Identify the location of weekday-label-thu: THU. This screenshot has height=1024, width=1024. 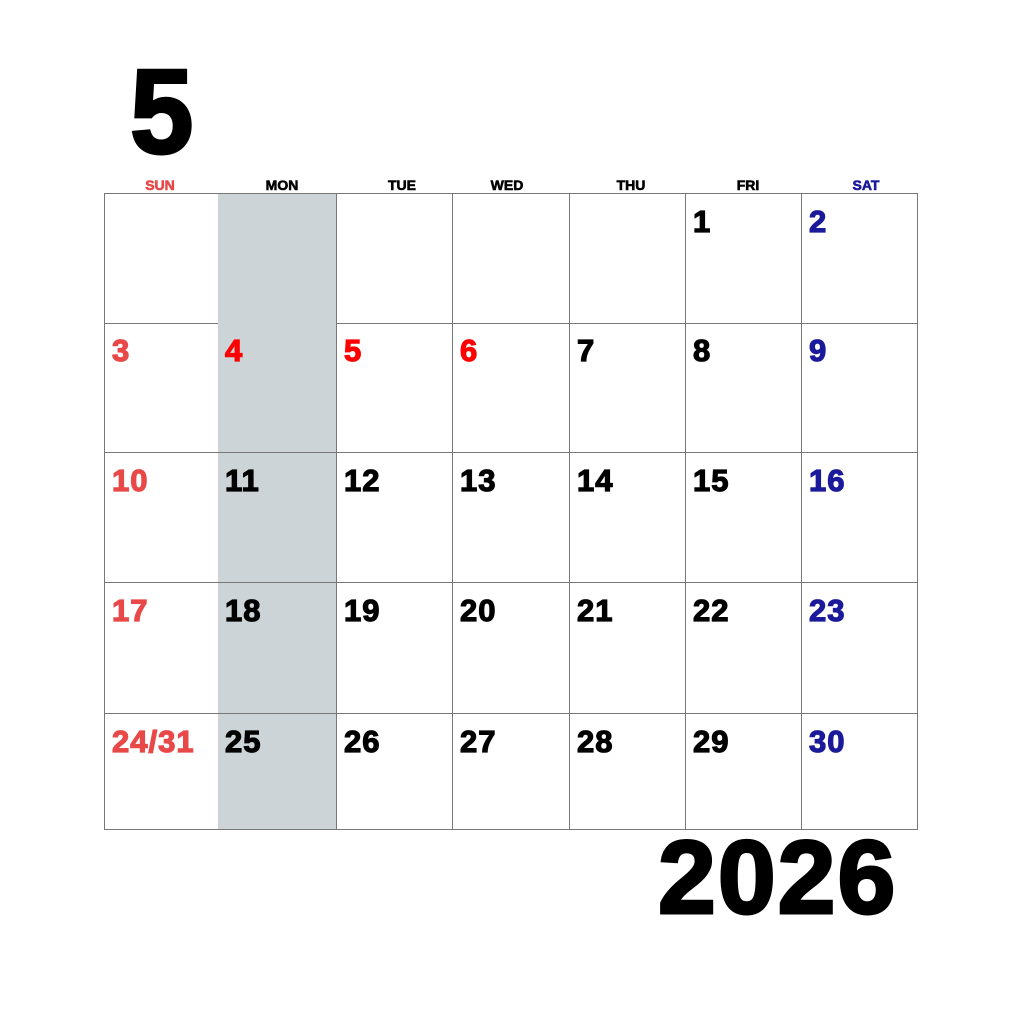
(631, 185).